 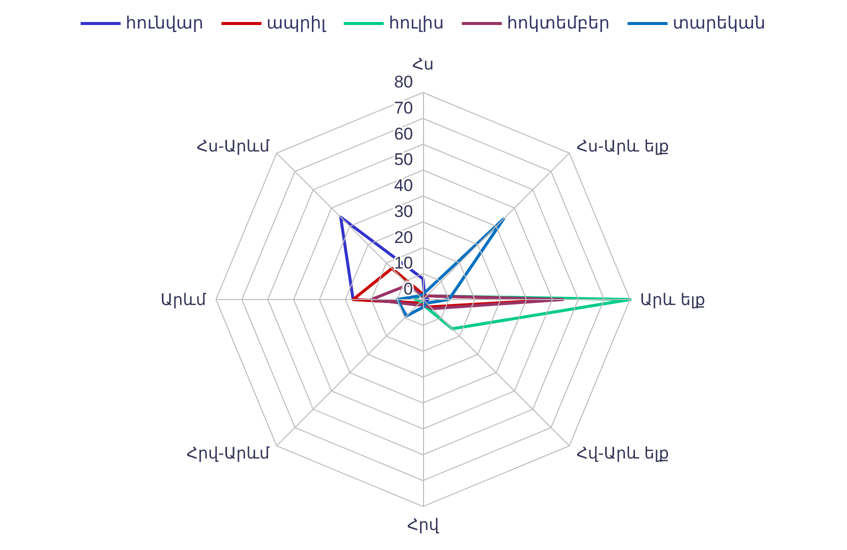 I want to click on y-tick-label: 40, so click(x=403, y=185).